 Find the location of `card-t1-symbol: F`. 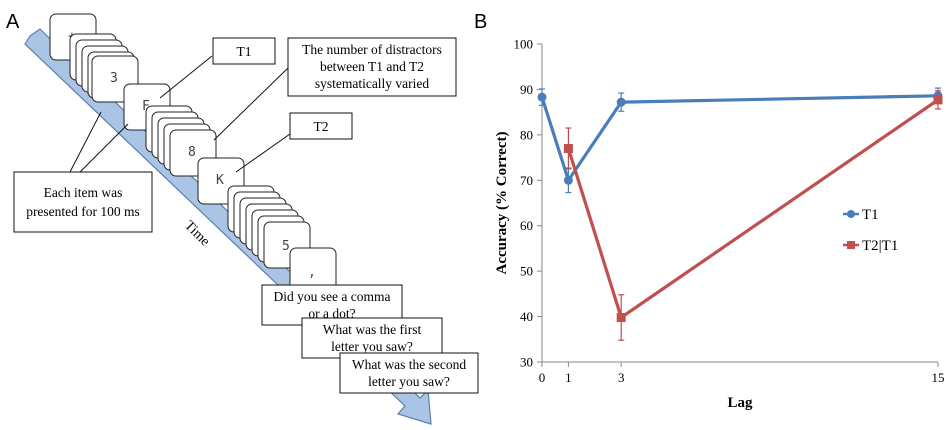

card-t1-symbol: F is located at coordinates (146, 106).